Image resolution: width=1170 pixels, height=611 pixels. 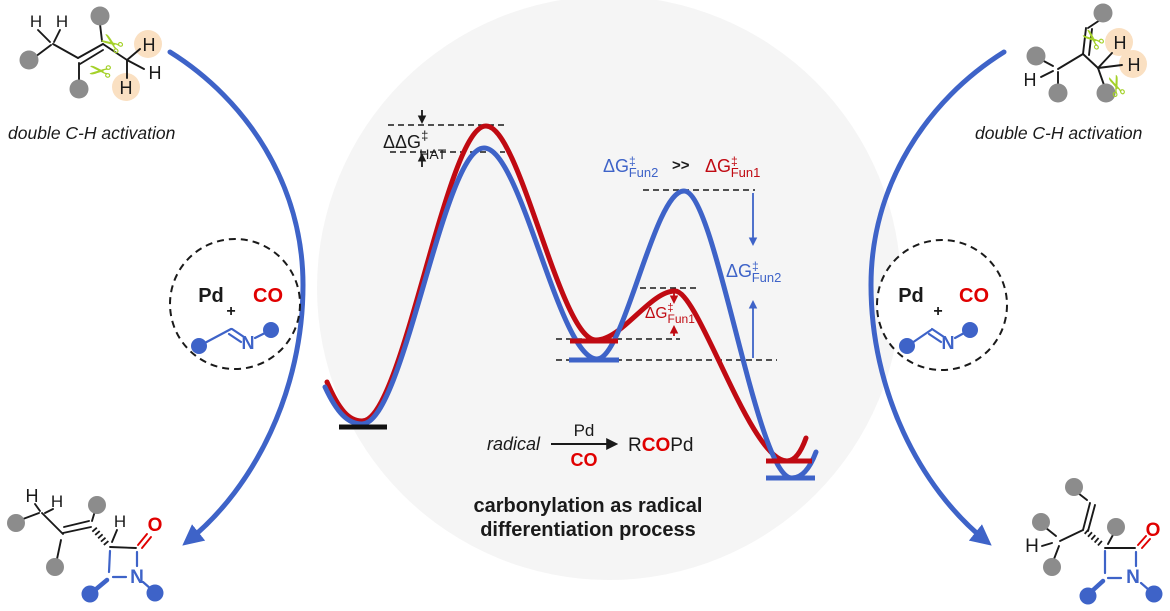 What do you see at coordinates (753, 272) in the screenshot?
I see `fun2-label: ΔG‡ Fun2` at bounding box center [753, 272].